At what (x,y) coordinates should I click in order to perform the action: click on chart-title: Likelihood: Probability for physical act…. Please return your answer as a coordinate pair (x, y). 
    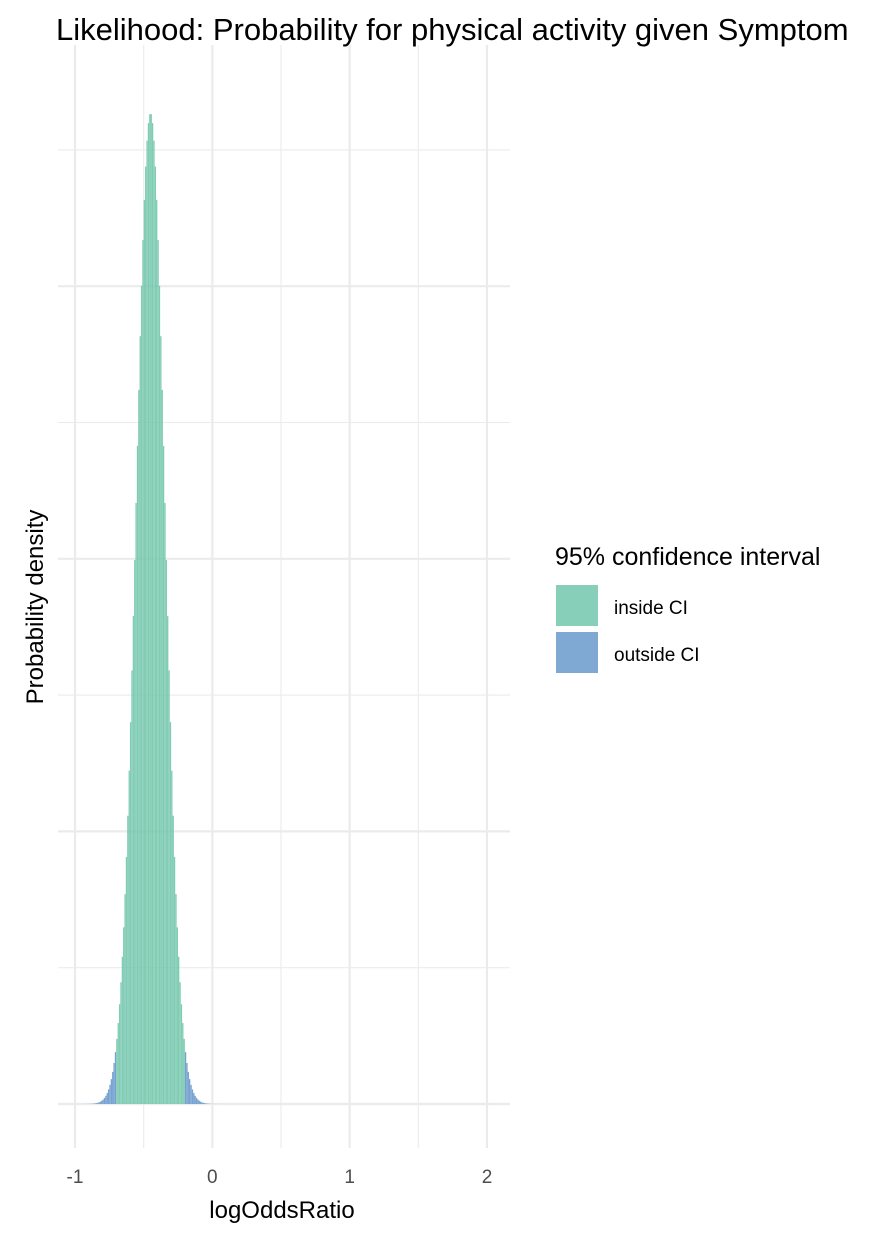
    Looking at the image, I should click on (452, 29).